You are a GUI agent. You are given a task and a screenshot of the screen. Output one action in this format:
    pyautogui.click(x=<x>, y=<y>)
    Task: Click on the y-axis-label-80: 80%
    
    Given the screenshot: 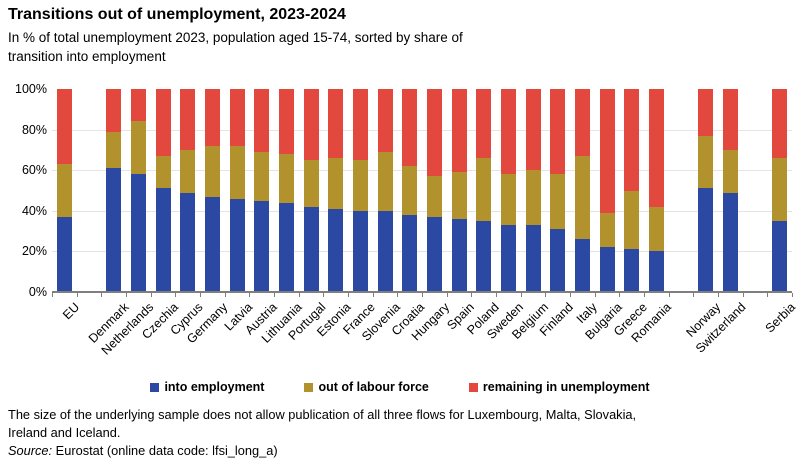 What is the action you would take?
    pyautogui.click(x=34, y=129)
    